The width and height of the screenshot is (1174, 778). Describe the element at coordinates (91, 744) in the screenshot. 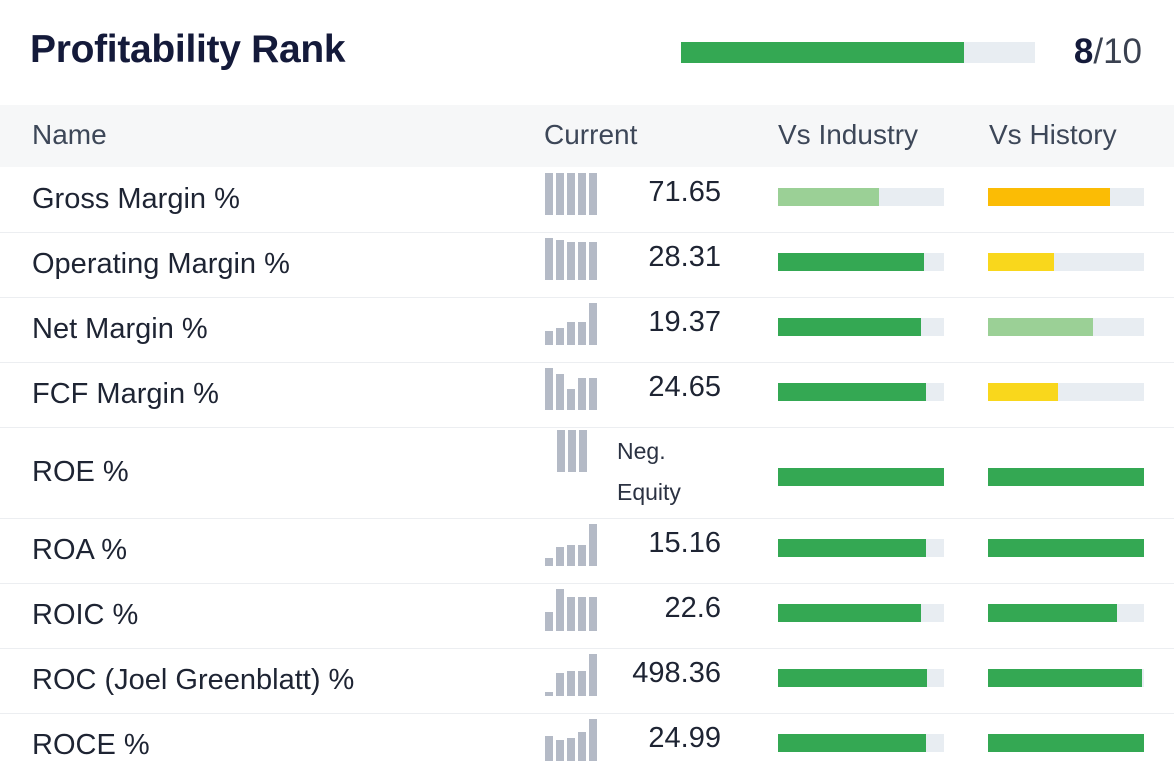

I see `metric-name: ROCE %` at that location.